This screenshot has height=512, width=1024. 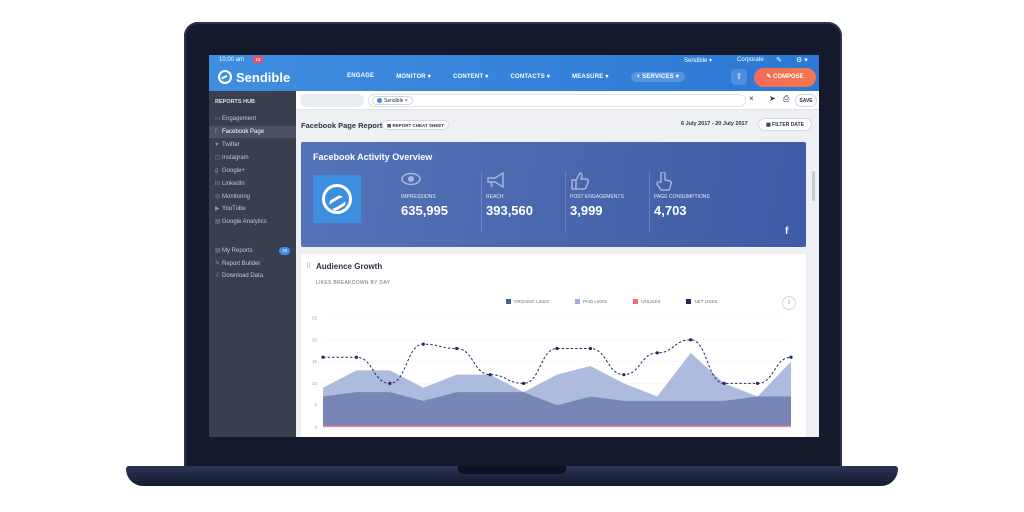 I want to click on count-badge: 18, so click(x=284, y=251).